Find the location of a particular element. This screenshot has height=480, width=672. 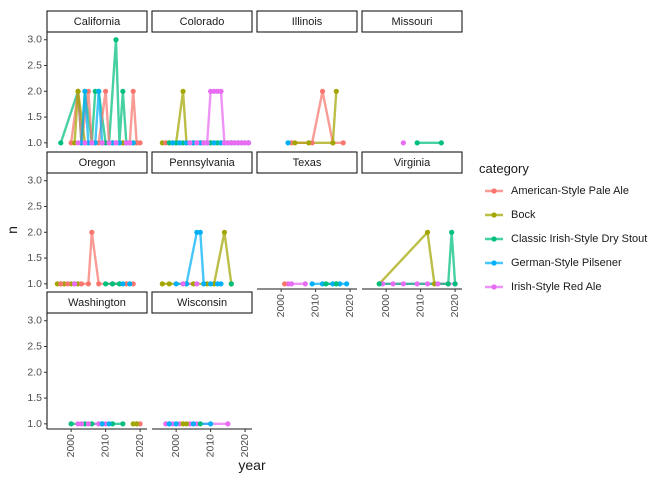

y-tick-label: 3.0 is located at coordinates (34, 40).